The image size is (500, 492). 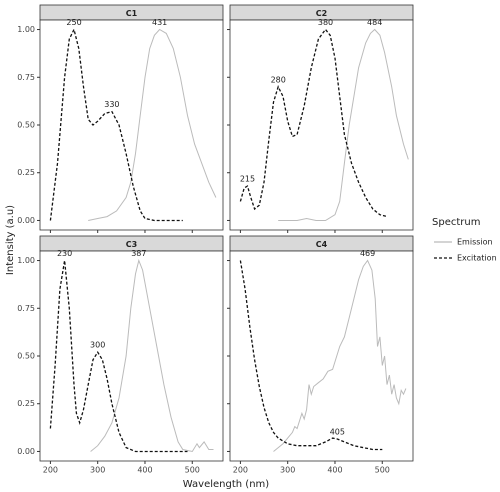 I want to click on peak-label: 431, so click(x=159, y=22).